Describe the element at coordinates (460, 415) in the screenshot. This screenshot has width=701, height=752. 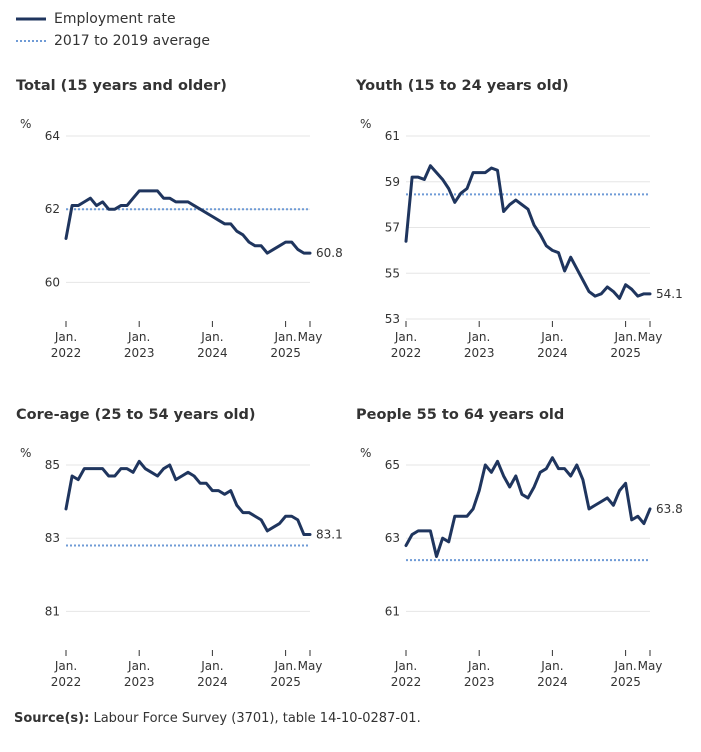
I see `panel-title: People 55 to 64 years old` at that location.